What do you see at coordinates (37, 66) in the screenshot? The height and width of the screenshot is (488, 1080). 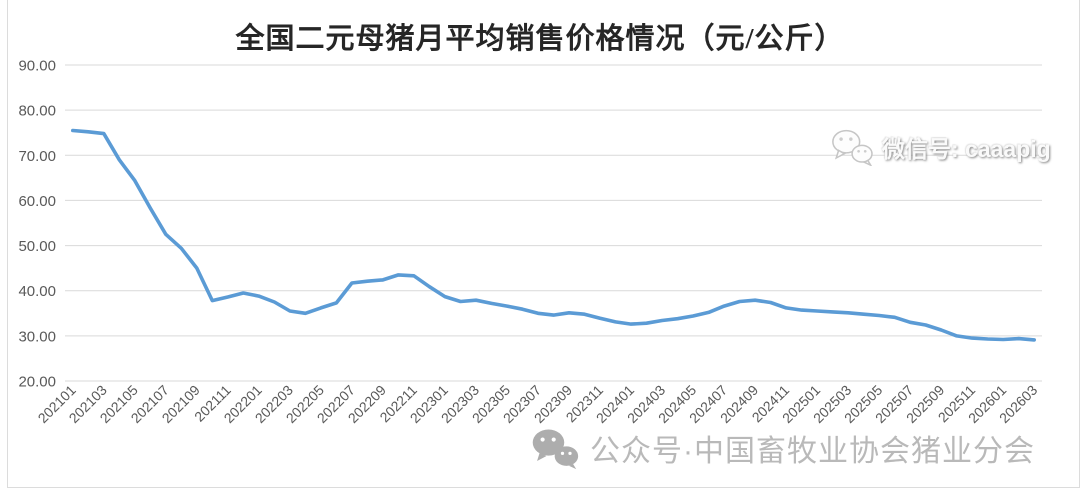 I see `y-axis-label: 90.00` at bounding box center [37, 66].